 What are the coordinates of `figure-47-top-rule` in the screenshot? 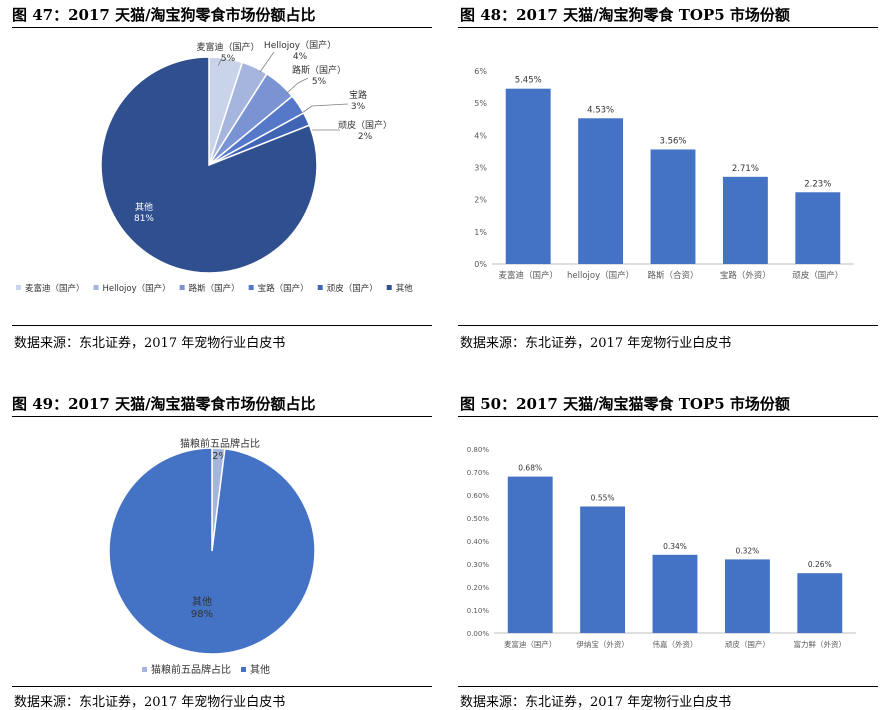 It's located at (222, 27).